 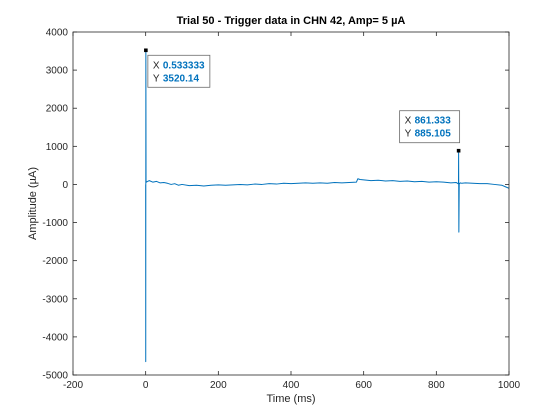 What do you see at coordinates (363, 385) in the screenshot?
I see `x-tick-label: 600` at bounding box center [363, 385].